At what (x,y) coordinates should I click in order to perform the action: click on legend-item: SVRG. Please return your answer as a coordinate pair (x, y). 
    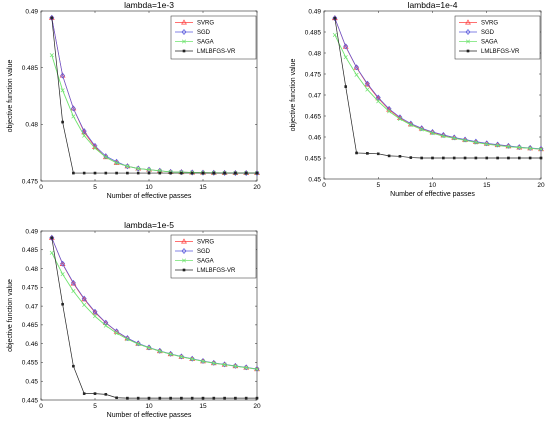
    Looking at the image, I should click on (194, 242).